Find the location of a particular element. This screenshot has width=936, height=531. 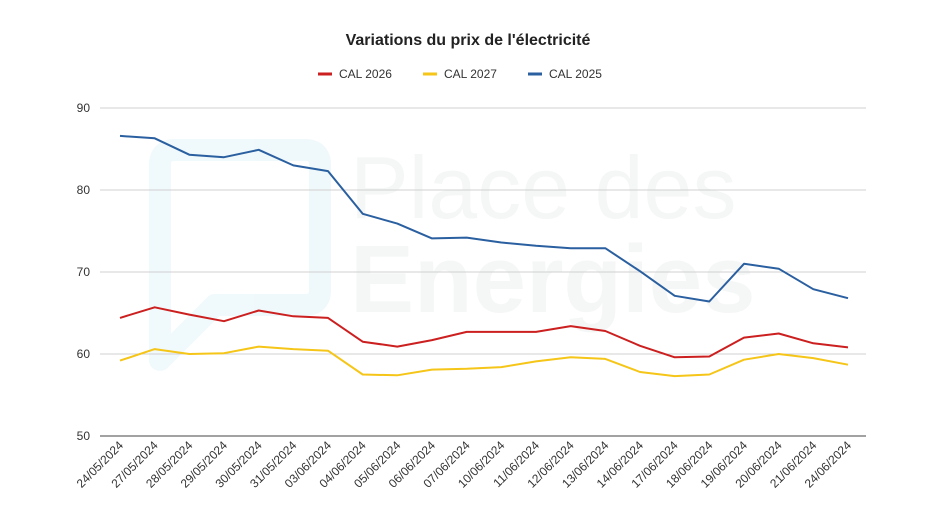

watermark-line-2: Energies is located at coordinates (553, 279).